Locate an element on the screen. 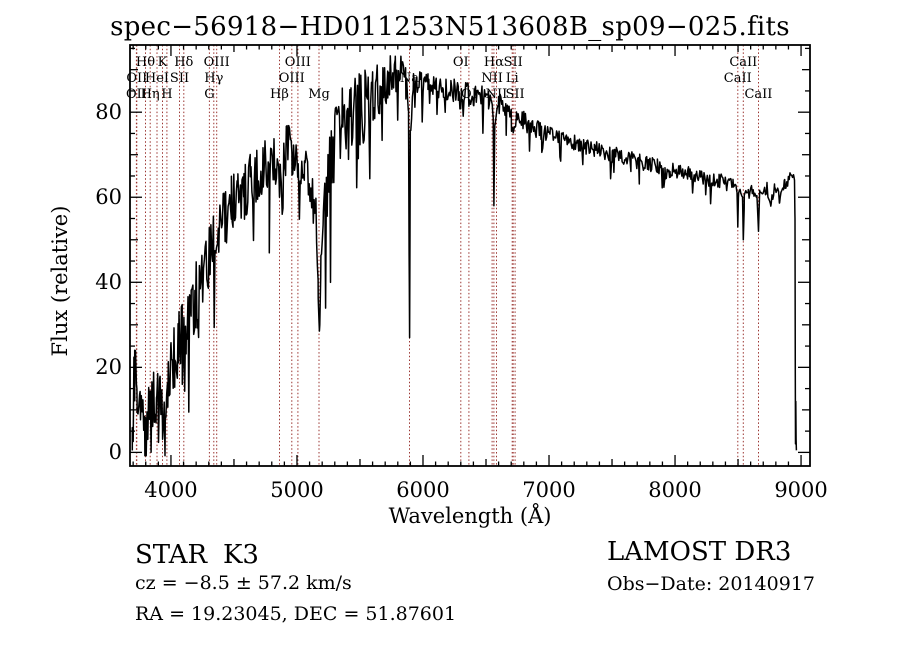 This screenshot has height=649, width=900. x-tick-label: 5000 is located at coordinates (297, 490).